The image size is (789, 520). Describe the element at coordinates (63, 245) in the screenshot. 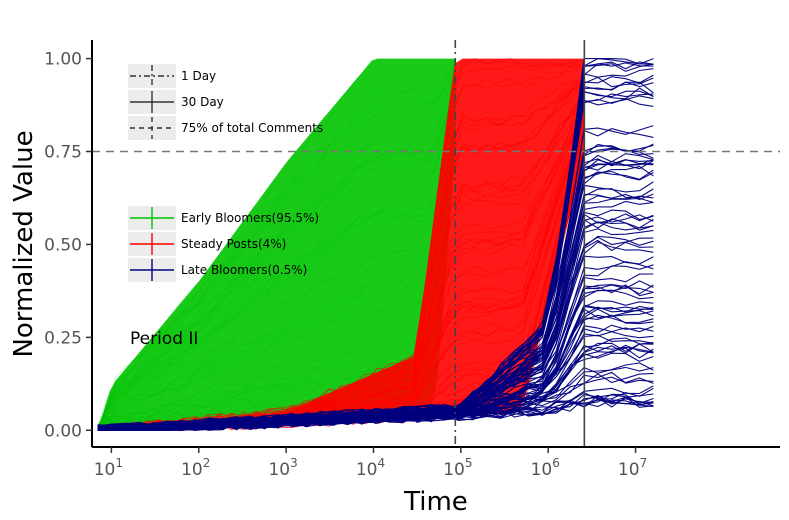

I see `y-tick-label: 0.50` at that location.